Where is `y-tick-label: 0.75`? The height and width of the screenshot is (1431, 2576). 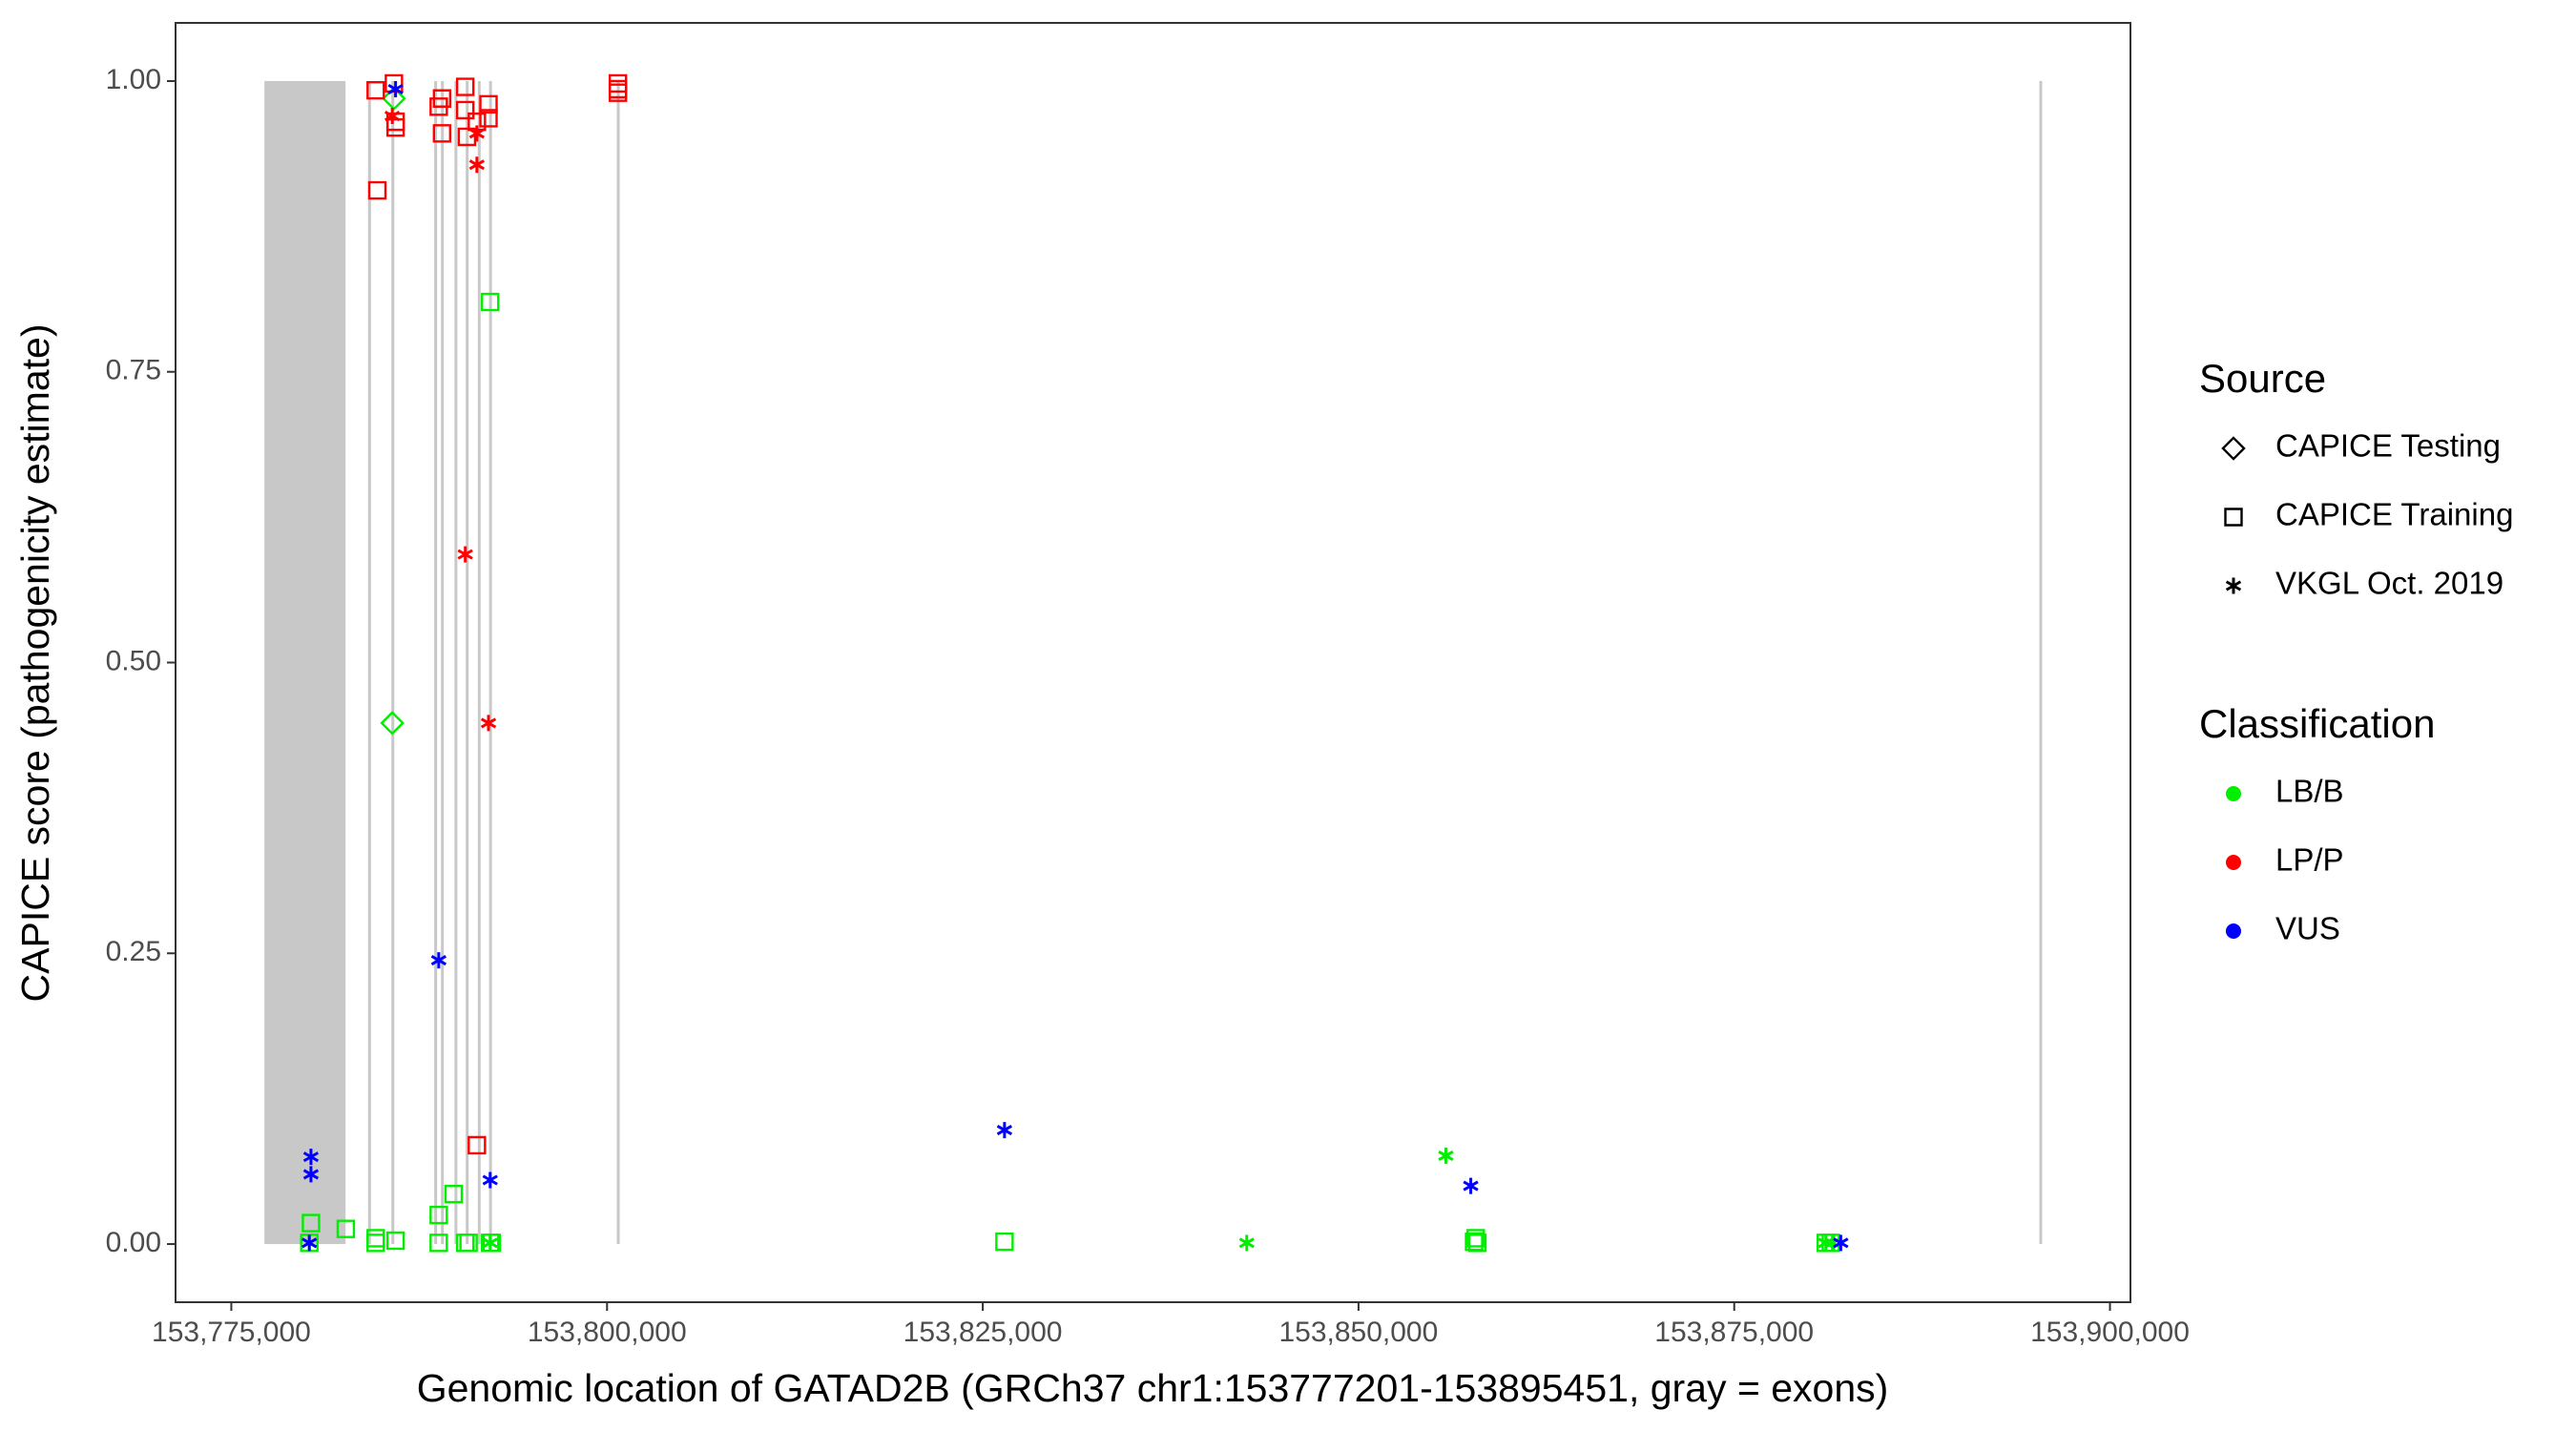 y-tick-label: 0.75 is located at coordinates (133, 370).